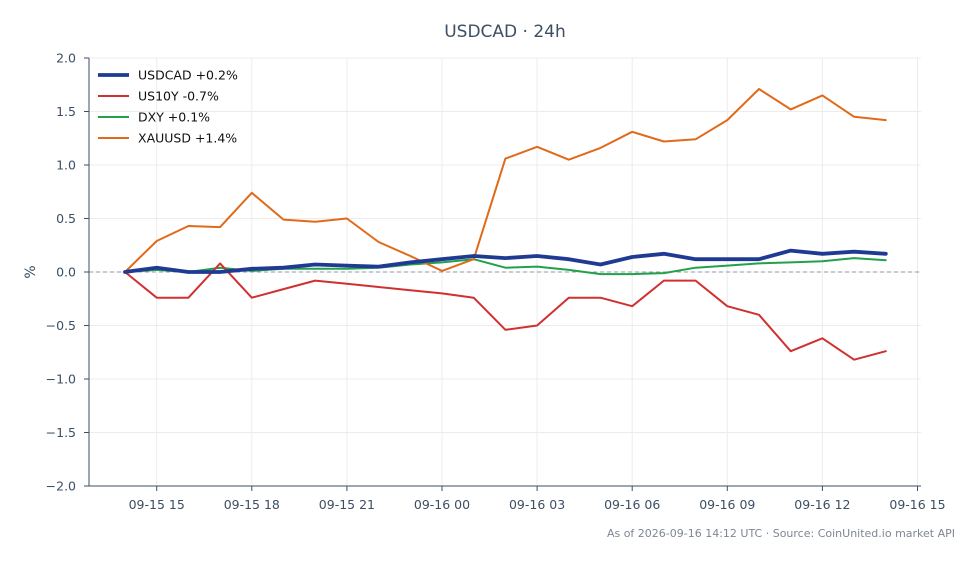  Describe the element at coordinates (505, 32) in the screenshot. I see `chart-title: USDCAD · 24h` at that location.